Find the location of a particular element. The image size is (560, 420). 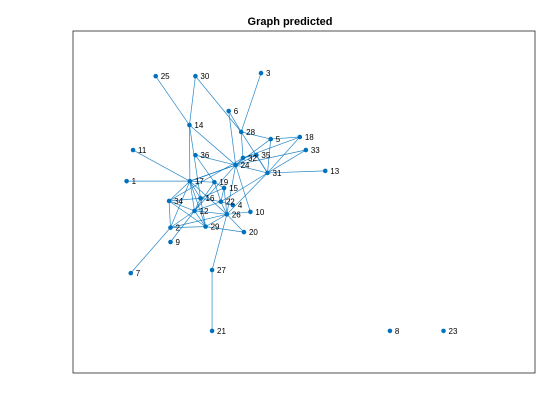

node-label: 29 is located at coordinates (215, 227).